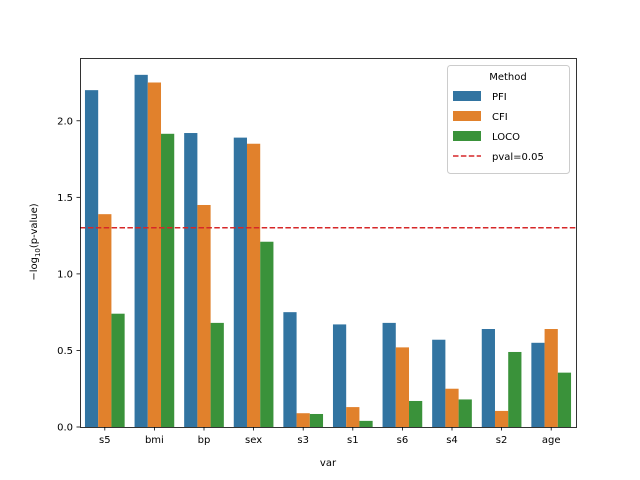  What do you see at coordinates (253, 285) in the screenshot?
I see `bar-cfi-sex` at bounding box center [253, 285].